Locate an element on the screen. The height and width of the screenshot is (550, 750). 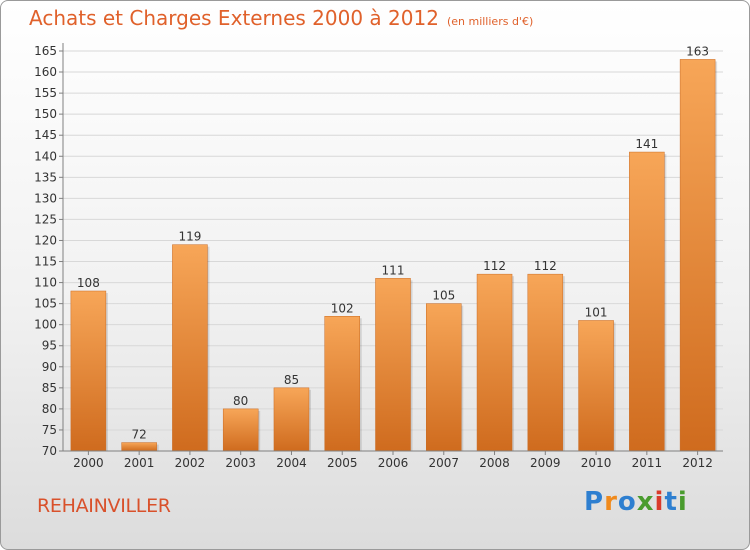
y-tick-label: 150 is located at coordinates (45, 114).